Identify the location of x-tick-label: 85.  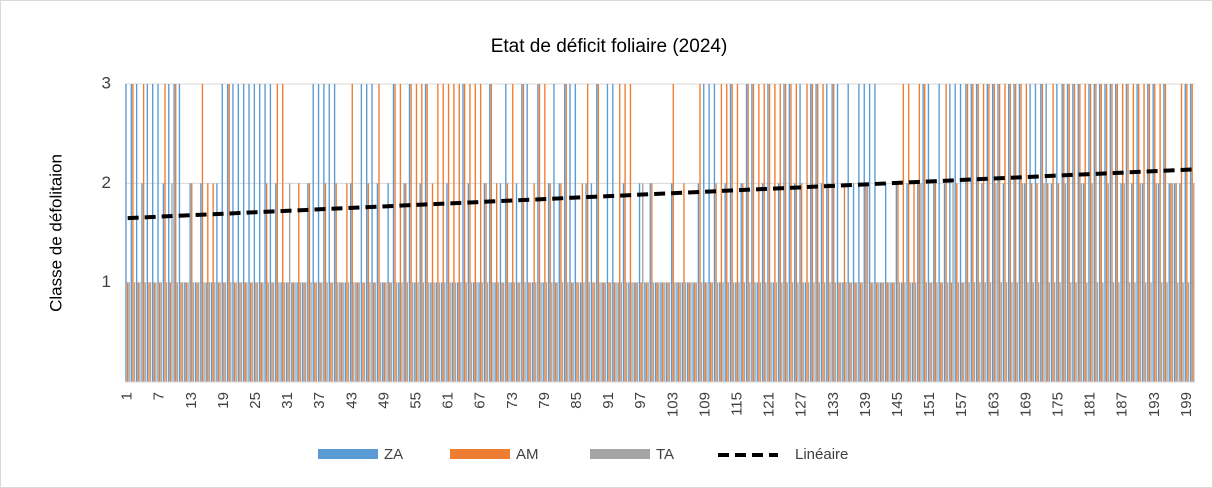
(576, 400).